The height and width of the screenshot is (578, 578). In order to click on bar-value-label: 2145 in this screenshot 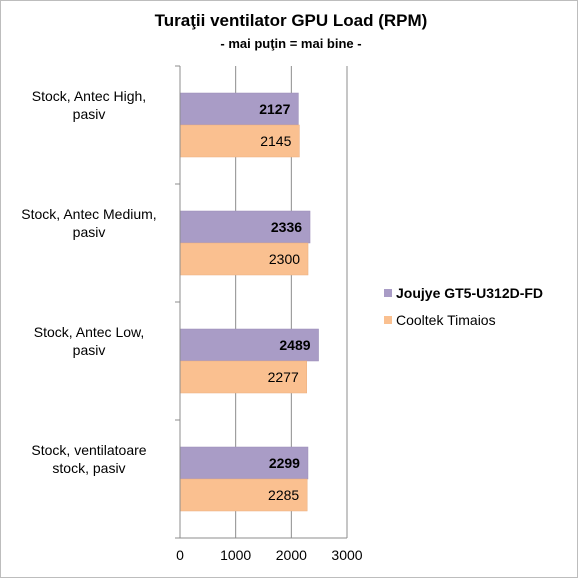, I will do `click(275, 141)`.